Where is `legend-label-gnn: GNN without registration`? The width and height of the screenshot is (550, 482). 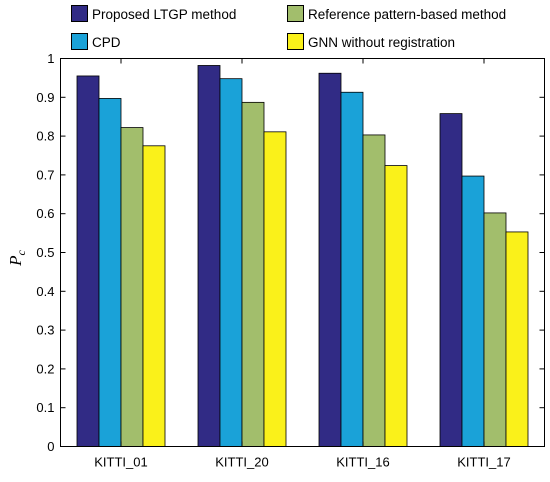 legend-label-gnn: GNN without registration is located at coordinates (381, 42).